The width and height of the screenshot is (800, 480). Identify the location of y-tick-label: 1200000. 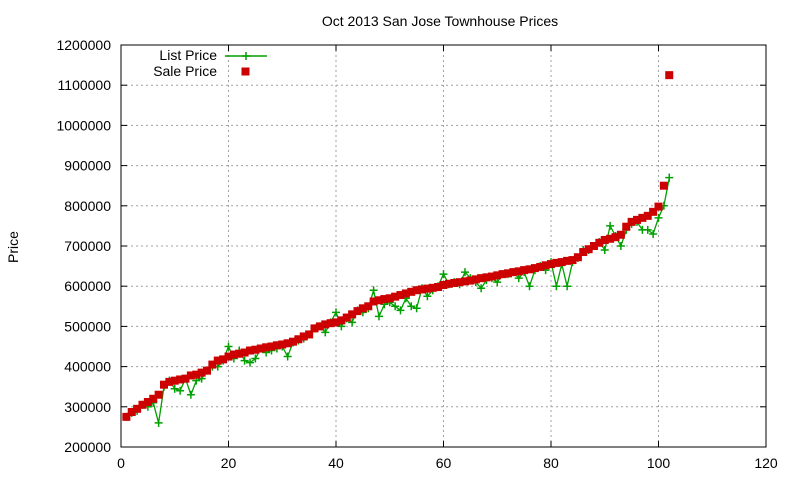
(83, 45).